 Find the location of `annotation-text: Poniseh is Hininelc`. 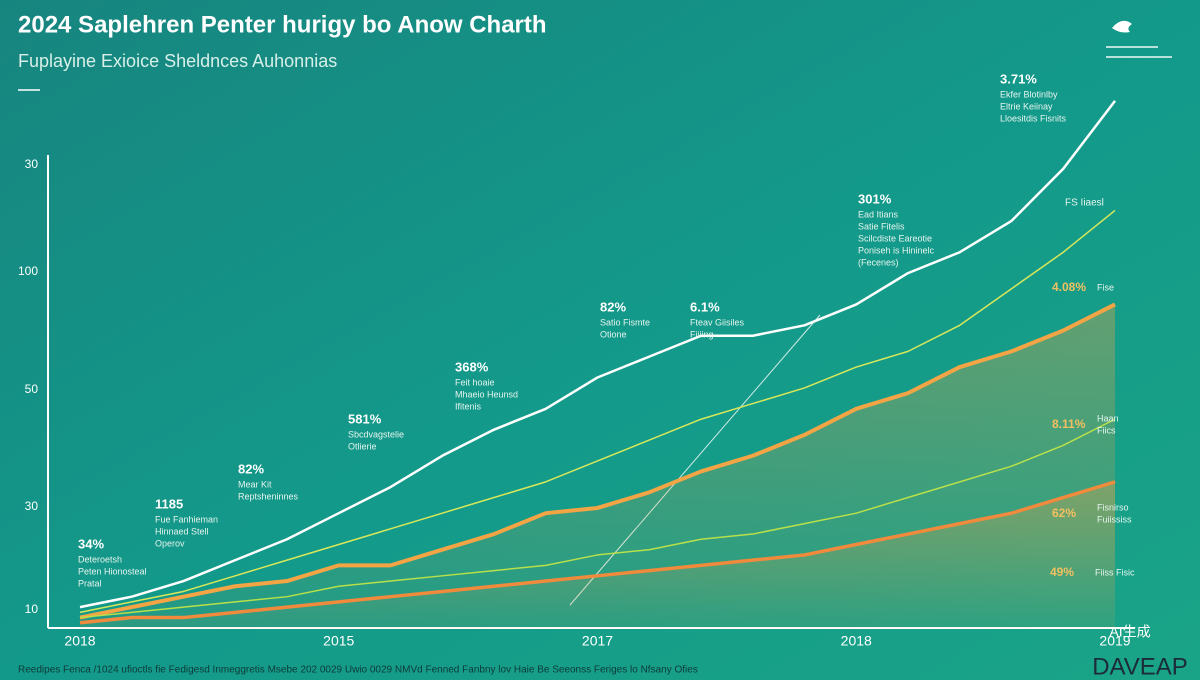

annotation-text: Poniseh is Hininelc is located at coordinates (896, 250).